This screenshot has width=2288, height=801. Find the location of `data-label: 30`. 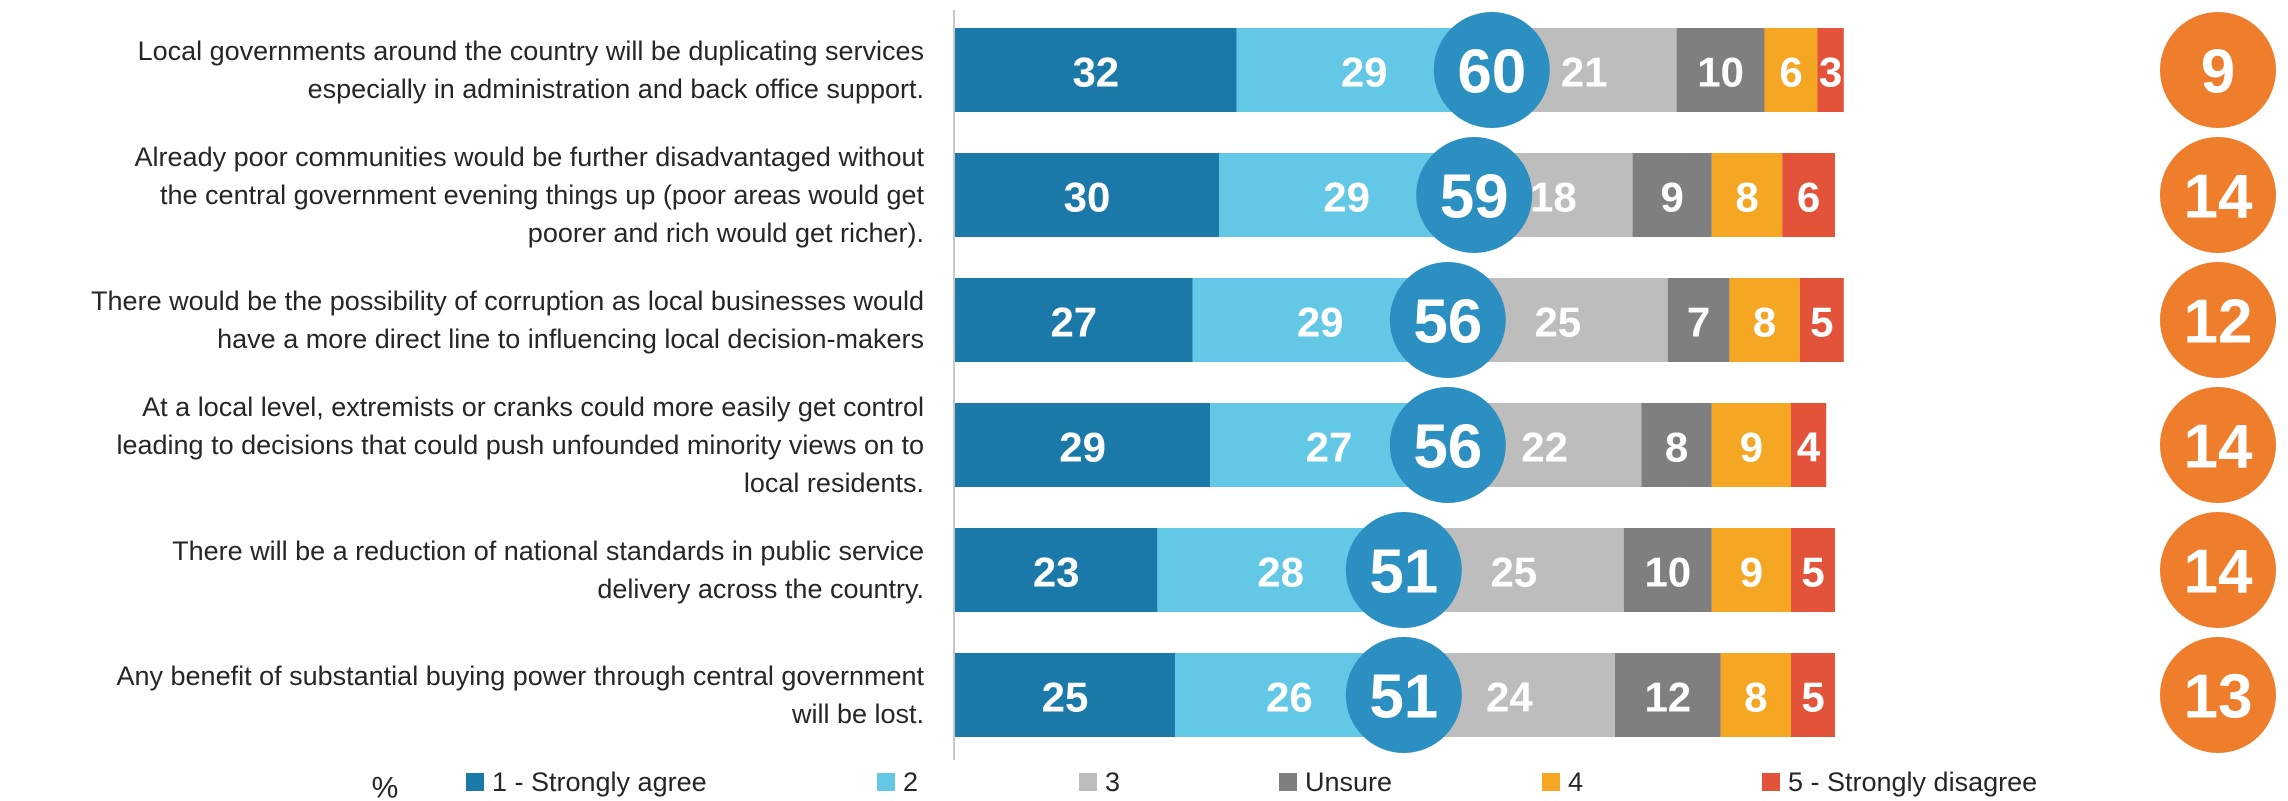

data-label: 30 is located at coordinates (1087, 197).